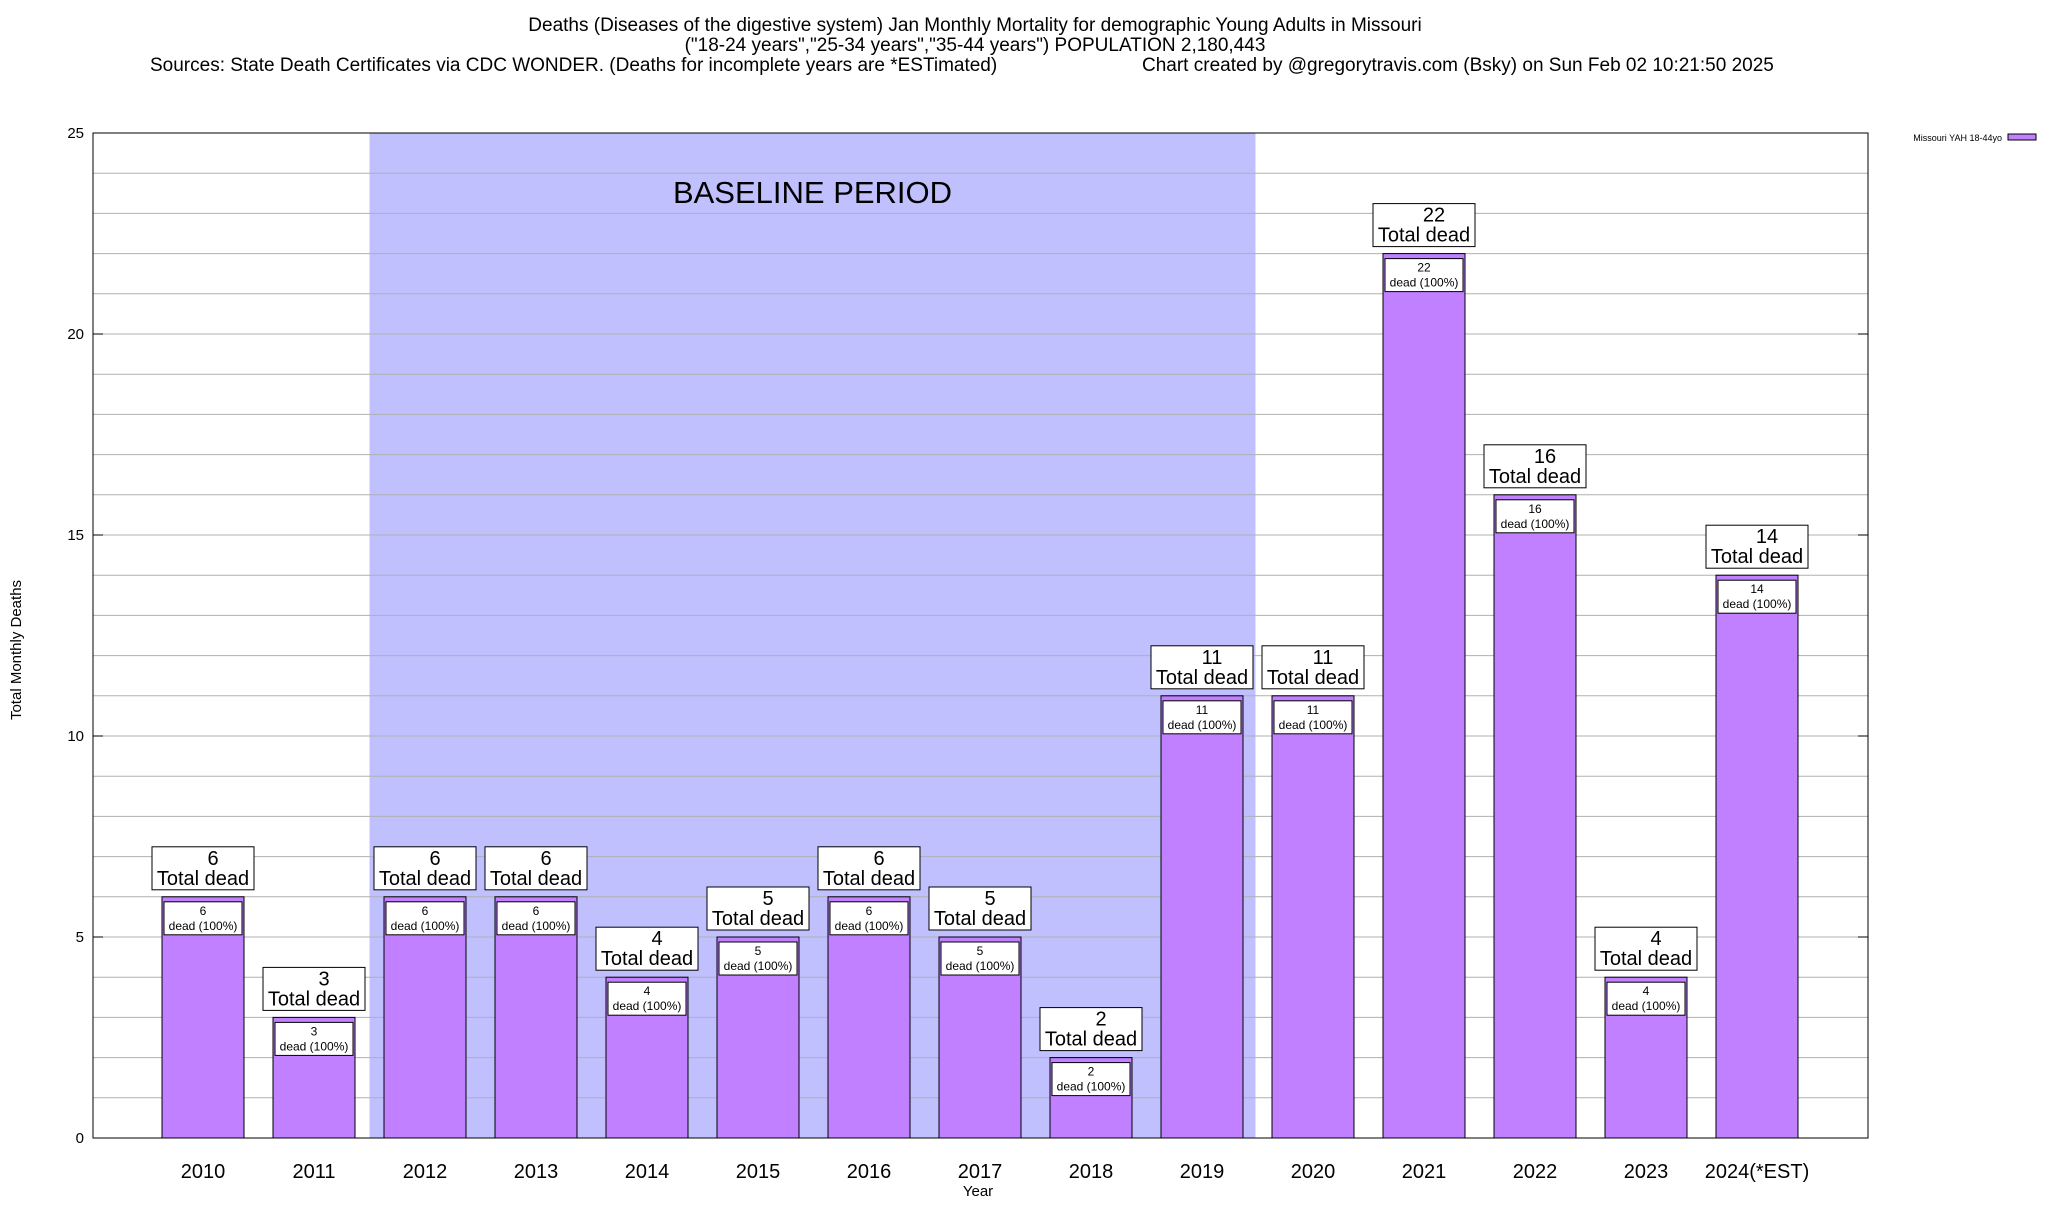  What do you see at coordinates (75, 133) in the screenshot?
I see `y-tick-label: 25` at bounding box center [75, 133].